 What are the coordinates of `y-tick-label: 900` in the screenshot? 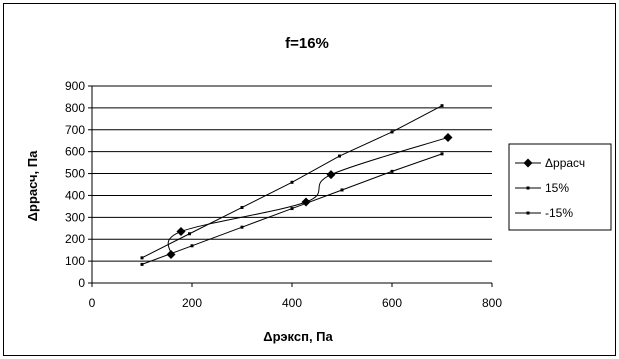 It's located at (75, 86).